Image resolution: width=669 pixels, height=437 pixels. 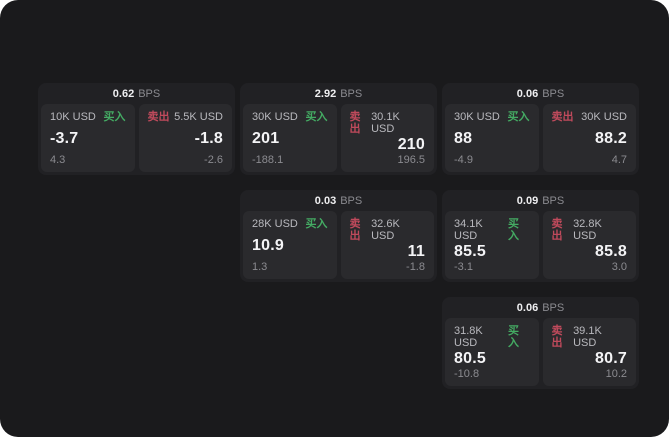 I want to click on quote-card: 0.62 BPS 10K USD 买入 -3.7 4.3 卖出 5.5K USD, so click(x=136, y=129).